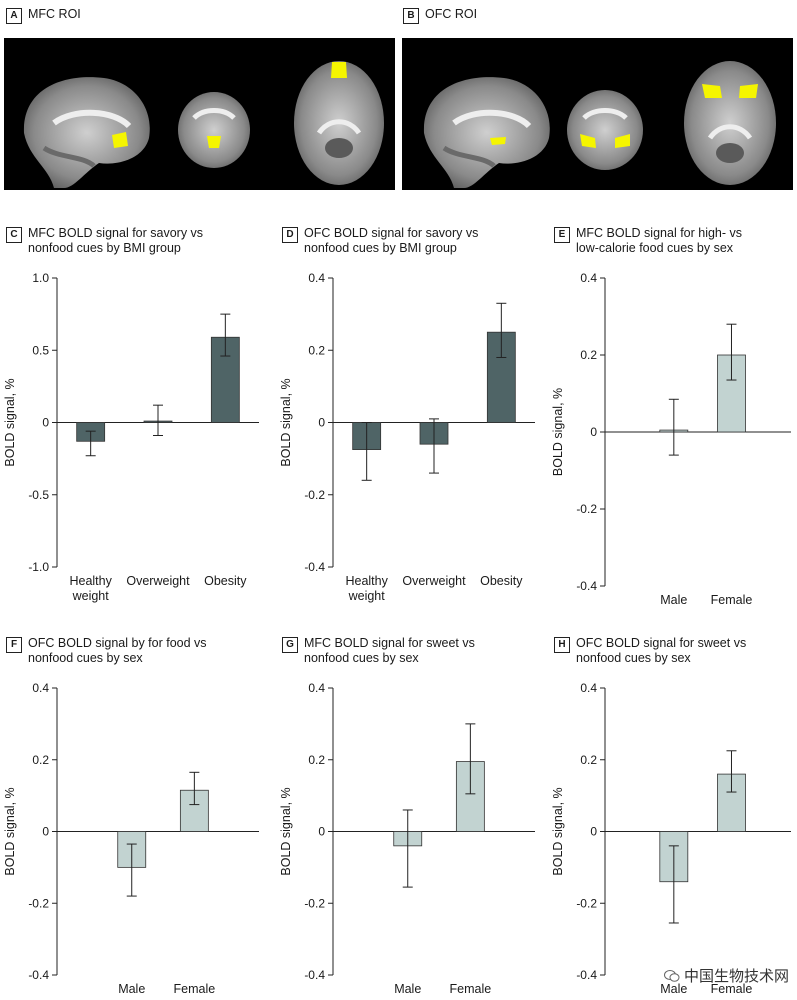 The width and height of the screenshot is (797, 1000). I want to click on panel-letter: B, so click(411, 16).